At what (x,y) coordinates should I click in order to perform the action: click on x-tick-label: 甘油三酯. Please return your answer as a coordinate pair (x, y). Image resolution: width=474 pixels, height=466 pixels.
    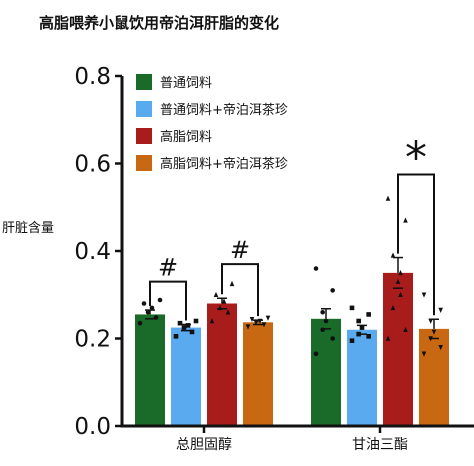
    Looking at the image, I should click on (380, 445).